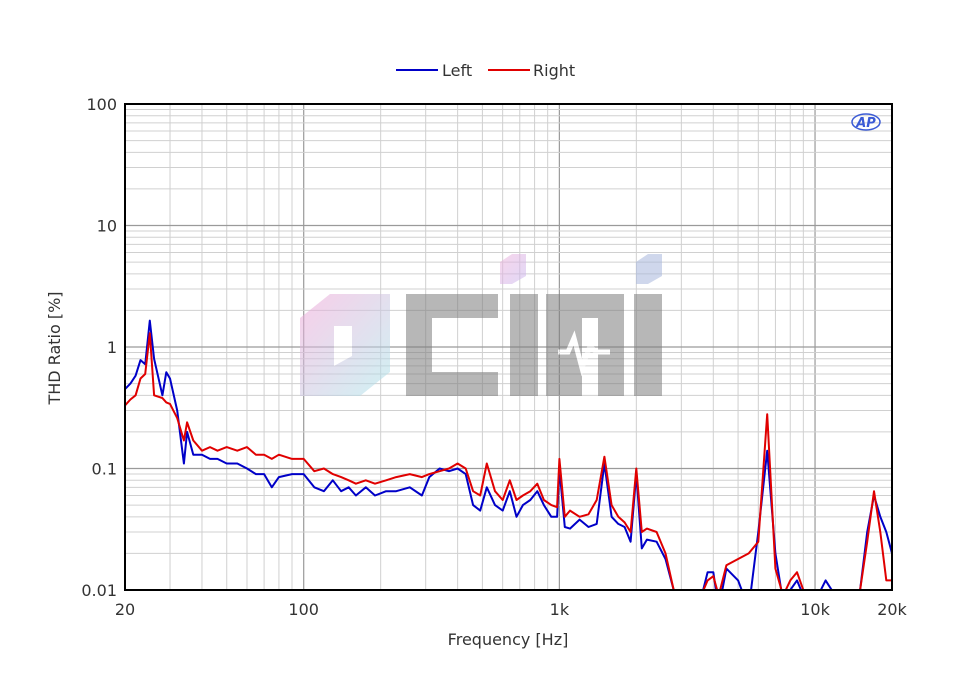  I want to click on legend-label-left: Left, so click(457, 70).